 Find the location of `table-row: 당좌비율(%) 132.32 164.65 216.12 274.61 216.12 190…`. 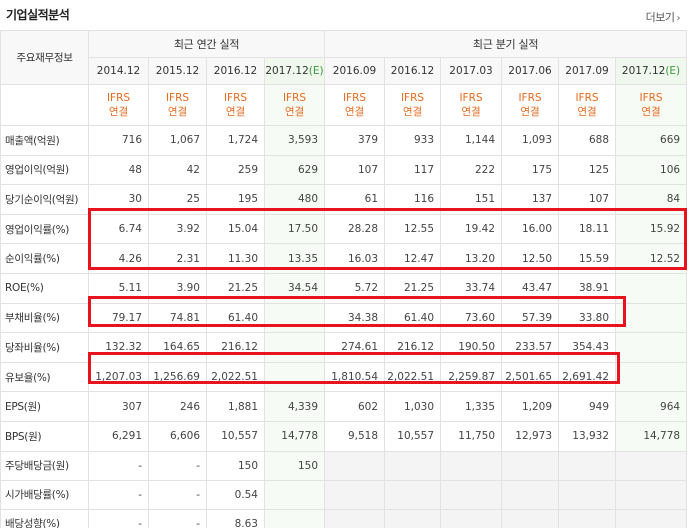

table-row: 당좌비율(%) 132.32 164.65 216.12 274.61 216.12 190… is located at coordinates (344, 347).